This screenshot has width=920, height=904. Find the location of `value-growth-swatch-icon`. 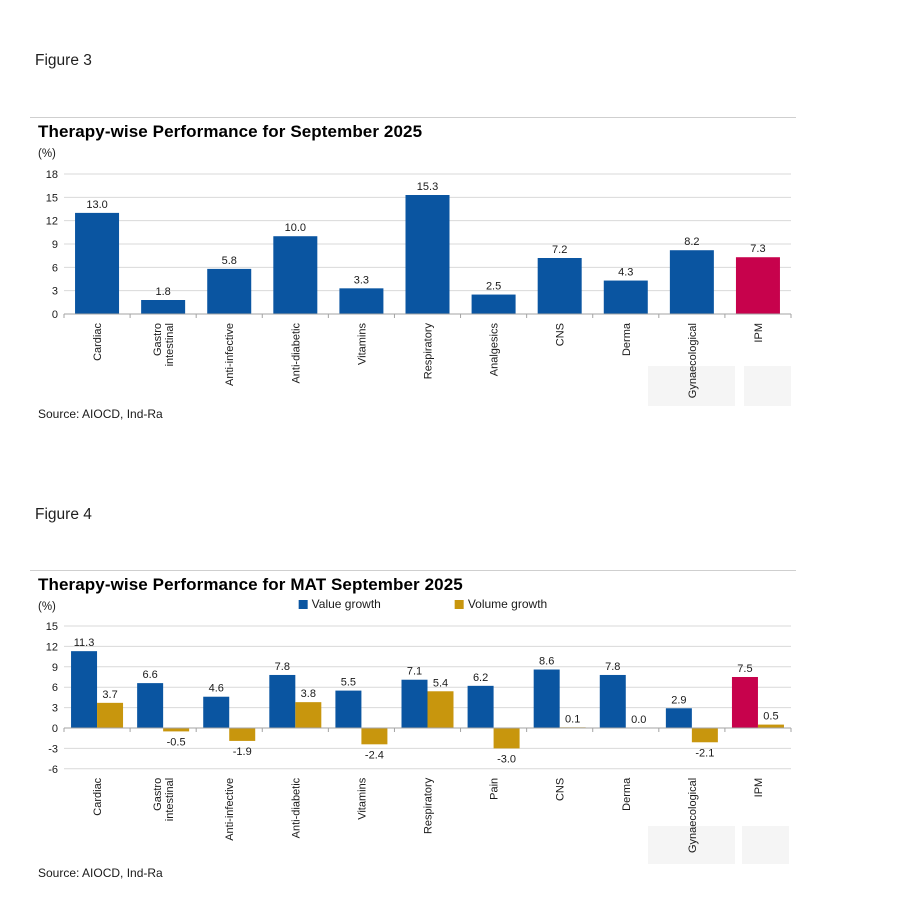

value-growth-swatch-icon is located at coordinates (303, 604).